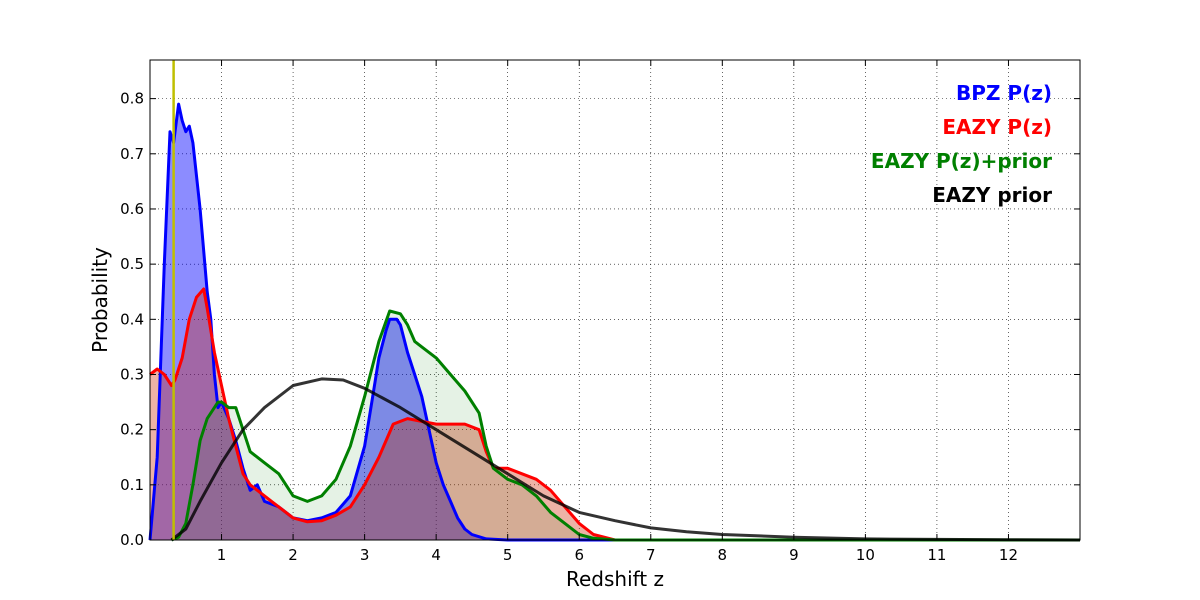 The width and height of the screenshot is (1200, 600). What do you see at coordinates (997, 127) in the screenshot?
I see `legend-entry: EAZY P(z)` at bounding box center [997, 127].